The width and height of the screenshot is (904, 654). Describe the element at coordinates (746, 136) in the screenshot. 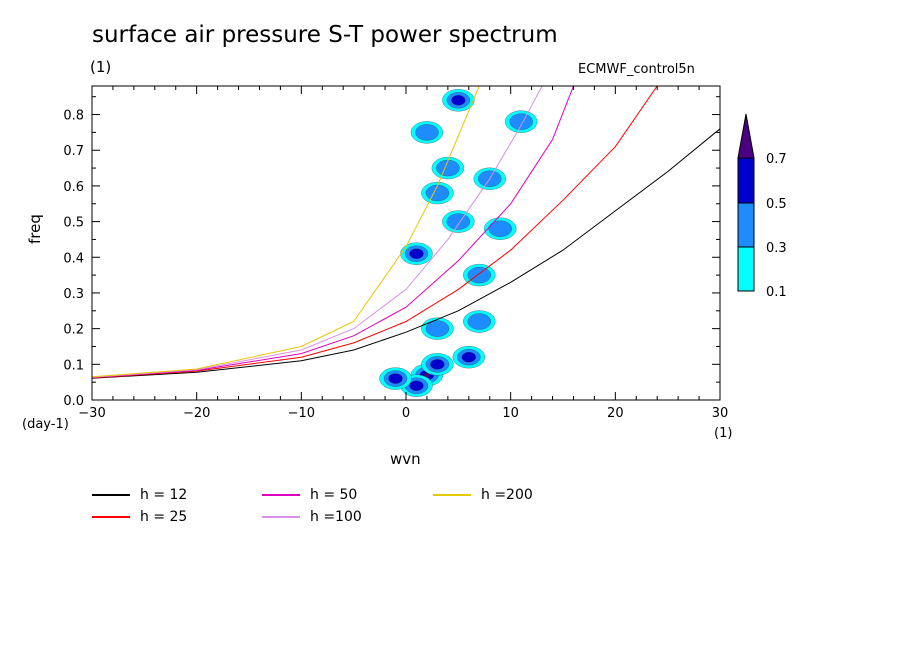

I see `colorbar-triangle` at that location.